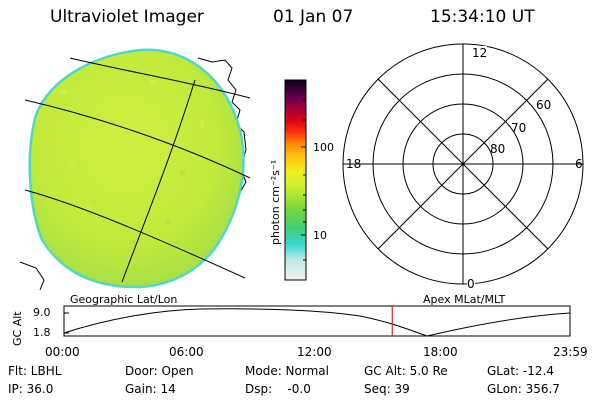 The height and width of the screenshot is (400, 600). What do you see at coordinates (17, 328) in the screenshot?
I see `orbit-ylabel: GC Alt` at bounding box center [17, 328].